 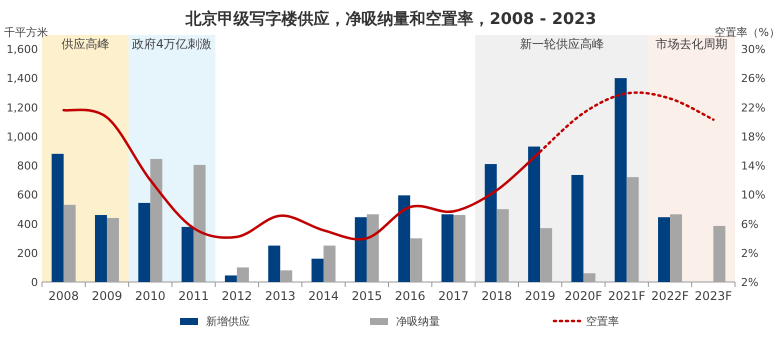 What do you see at coordinates (22, 107) in the screenshot?
I see `y-tick-label: 1,200` at bounding box center [22, 107].